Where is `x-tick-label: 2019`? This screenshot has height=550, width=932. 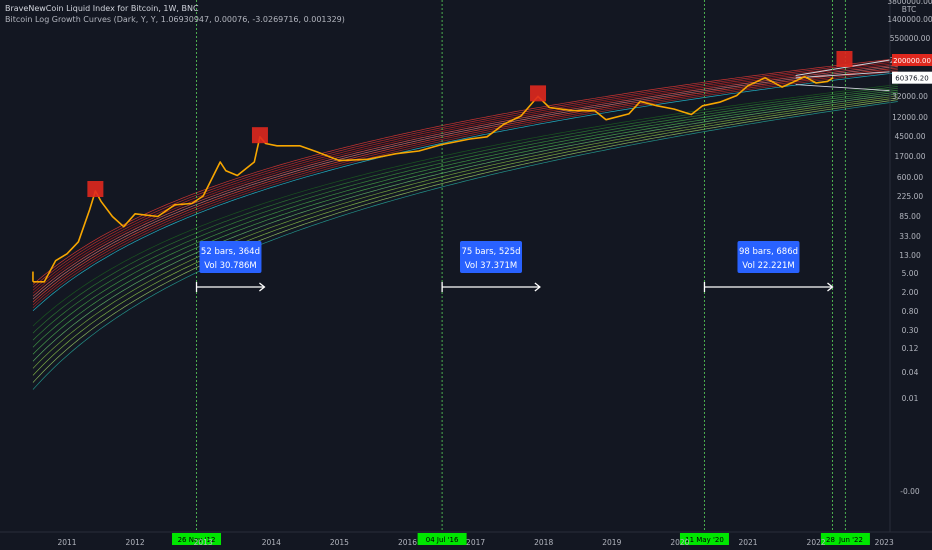
x-tick-label: 2019 is located at coordinates (611, 542).